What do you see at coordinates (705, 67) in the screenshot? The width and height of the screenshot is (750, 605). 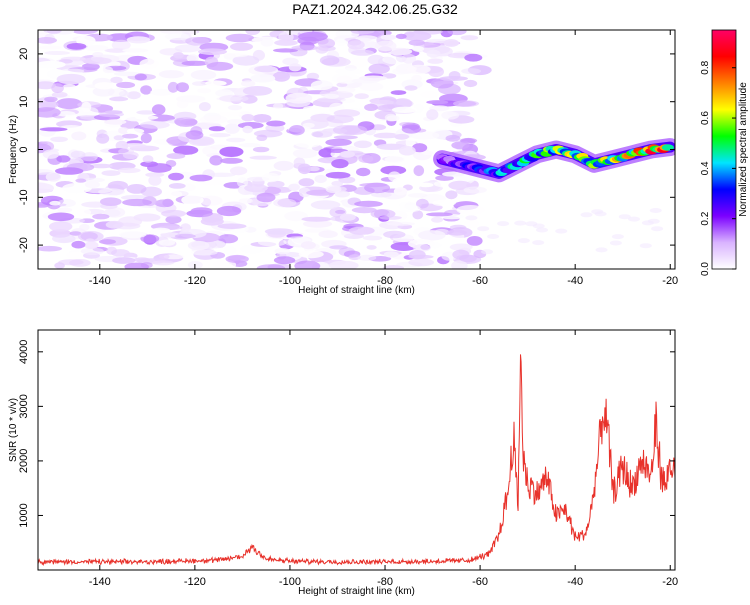 I see `colorbar-tick-label: 0.8` at bounding box center [705, 67].